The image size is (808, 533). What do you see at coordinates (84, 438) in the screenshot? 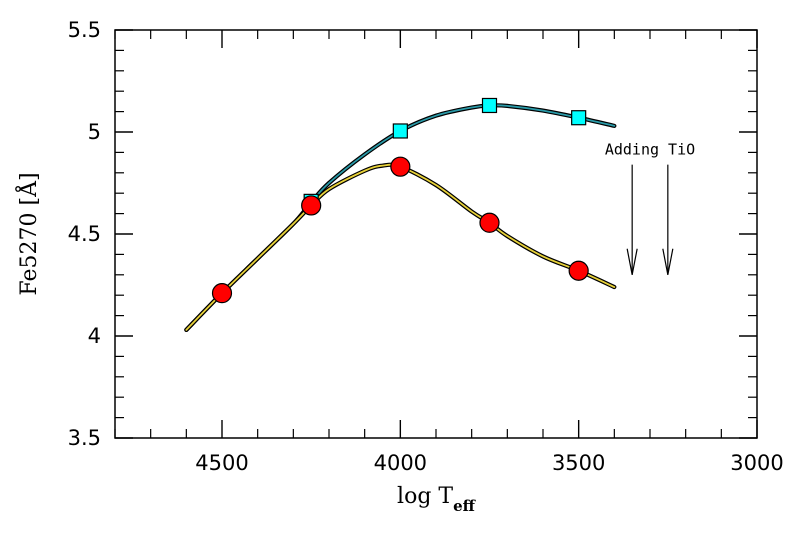
I see `y-tick-label: 3.5` at bounding box center [84, 438].